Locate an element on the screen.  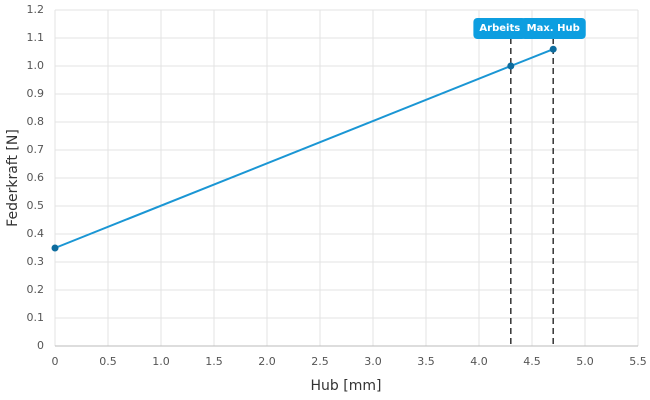
annotation-label: Arbeits is located at coordinates (499, 28).